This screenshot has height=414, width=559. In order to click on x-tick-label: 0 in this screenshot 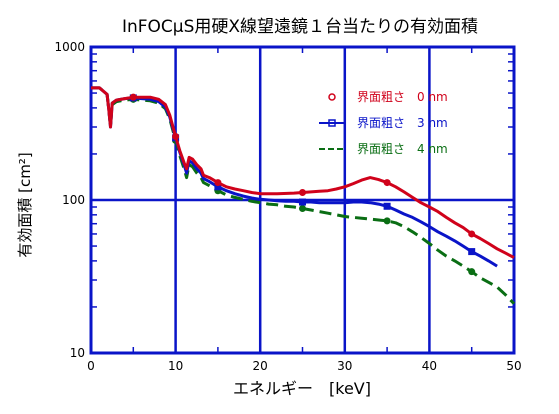, I will do `click(91, 366)`.